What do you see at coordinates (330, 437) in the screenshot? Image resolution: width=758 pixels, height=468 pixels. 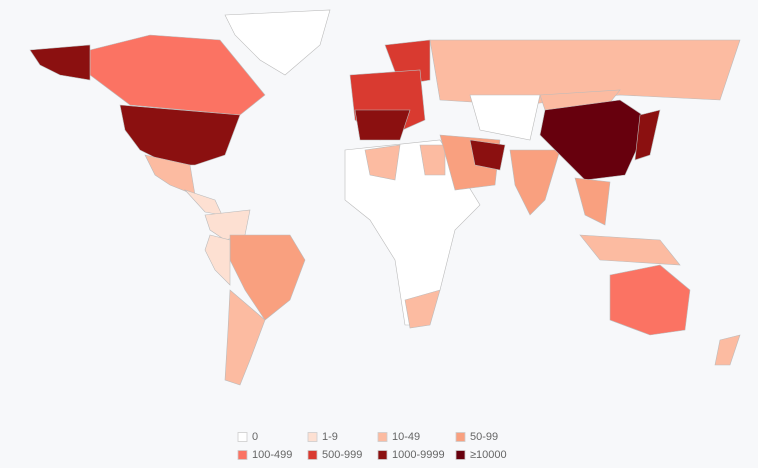 I see `legend-label: 1-9` at bounding box center [330, 437].